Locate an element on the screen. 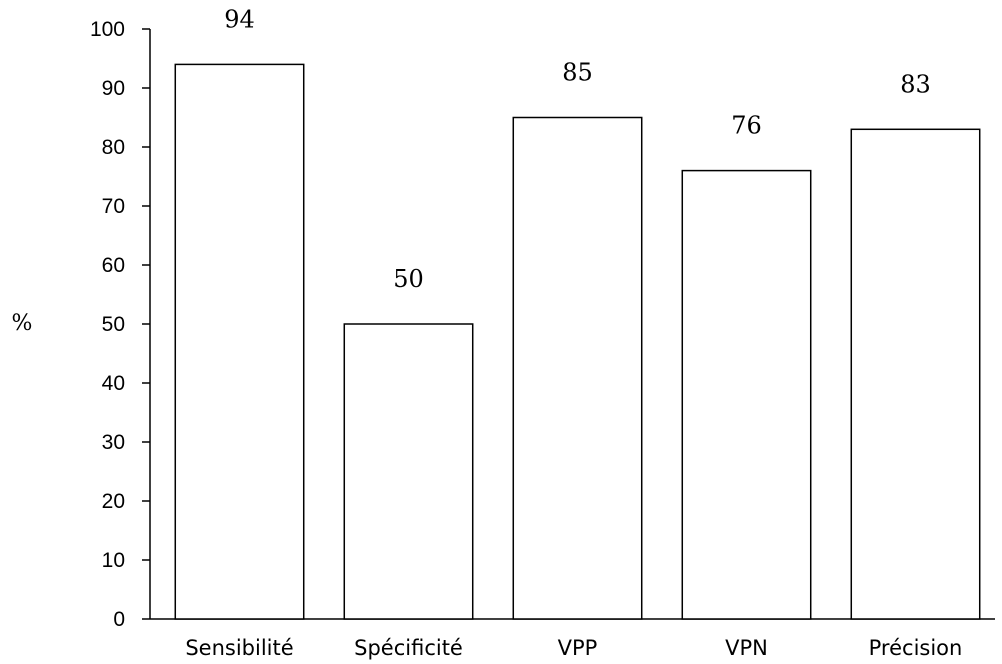 The height and width of the screenshot is (664, 1002). data-label: 85 is located at coordinates (577, 73).